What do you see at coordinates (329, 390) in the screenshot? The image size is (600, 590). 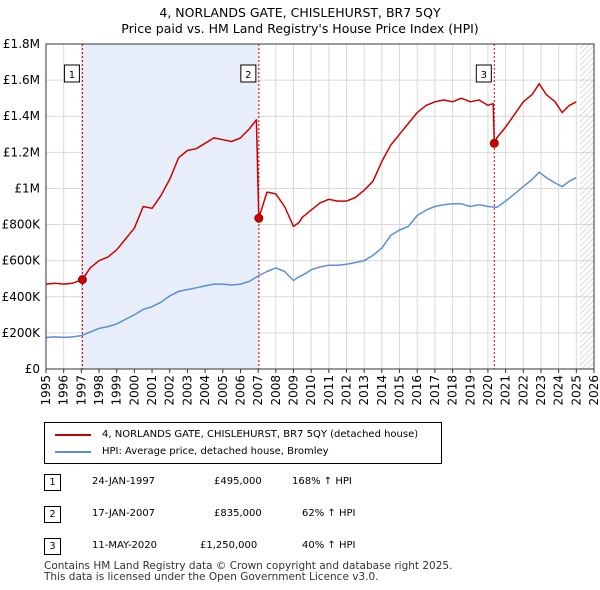 I see `x-tick-label: 2011` at bounding box center [329, 390].